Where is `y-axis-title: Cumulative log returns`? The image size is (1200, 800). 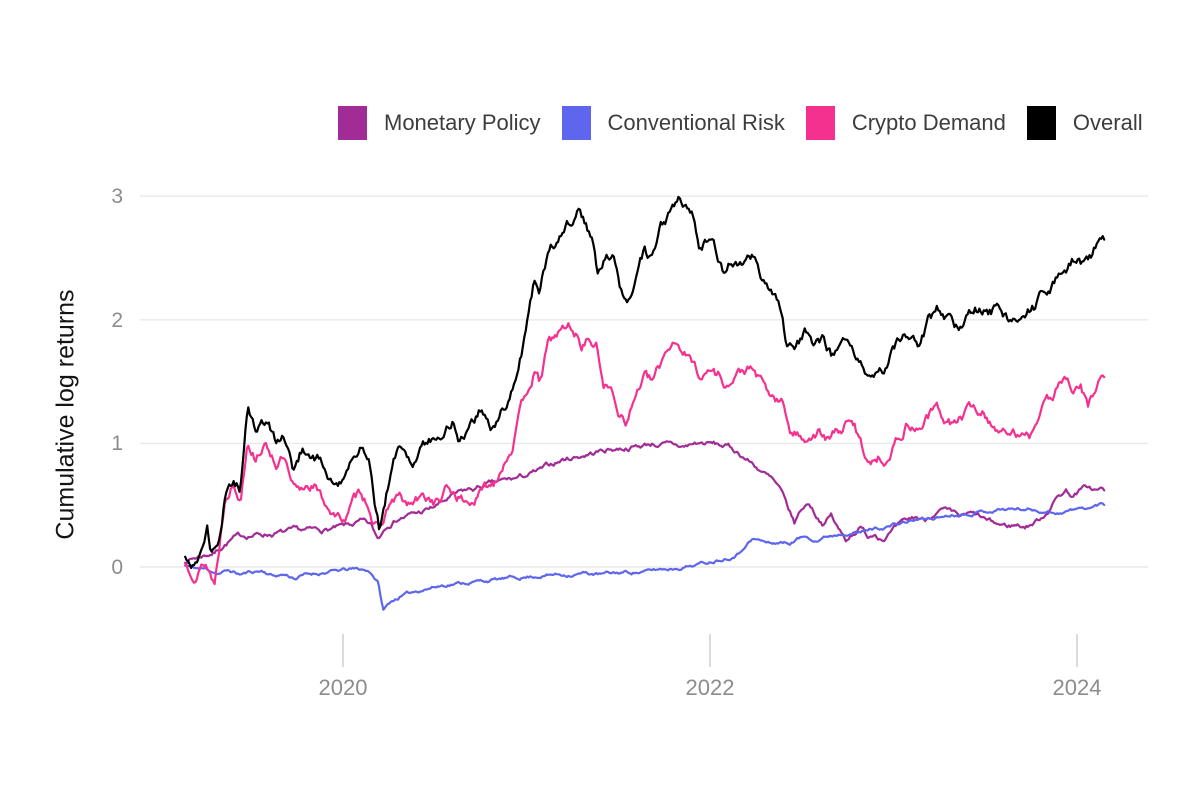
y-axis-title: Cumulative log returns is located at coordinates (65, 414).